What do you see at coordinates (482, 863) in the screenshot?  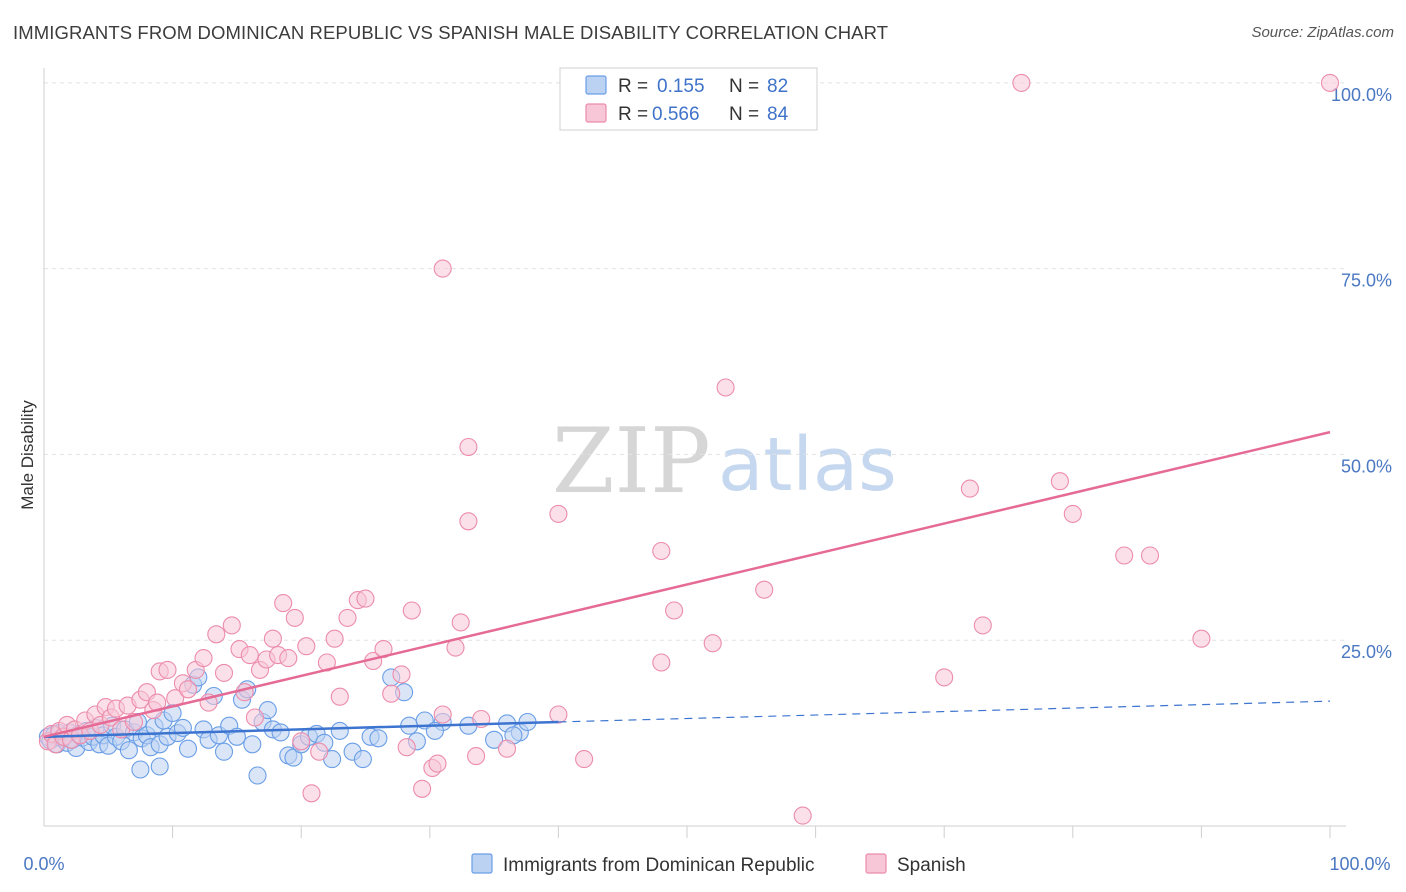 I see `bottom-legend-swatch-dominican` at bounding box center [482, 863].